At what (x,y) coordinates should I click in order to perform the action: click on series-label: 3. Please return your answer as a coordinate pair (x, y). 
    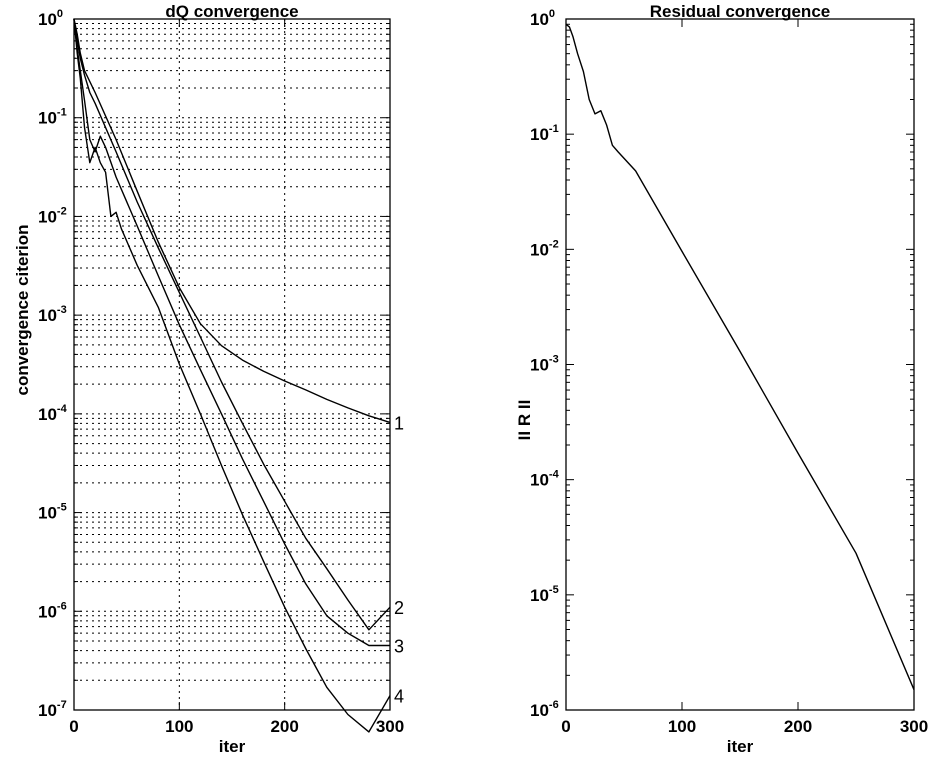
    Looking at the image, I should click on (399, 647).